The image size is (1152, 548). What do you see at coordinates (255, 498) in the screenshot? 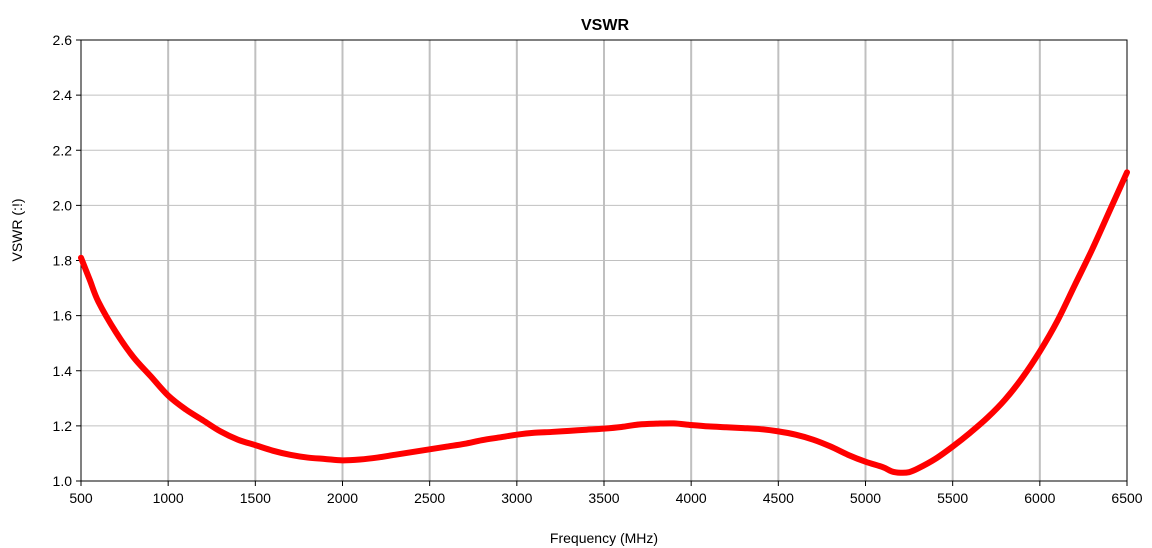
I see `x-tick-label: 1500` at bounding box center [255, 498].